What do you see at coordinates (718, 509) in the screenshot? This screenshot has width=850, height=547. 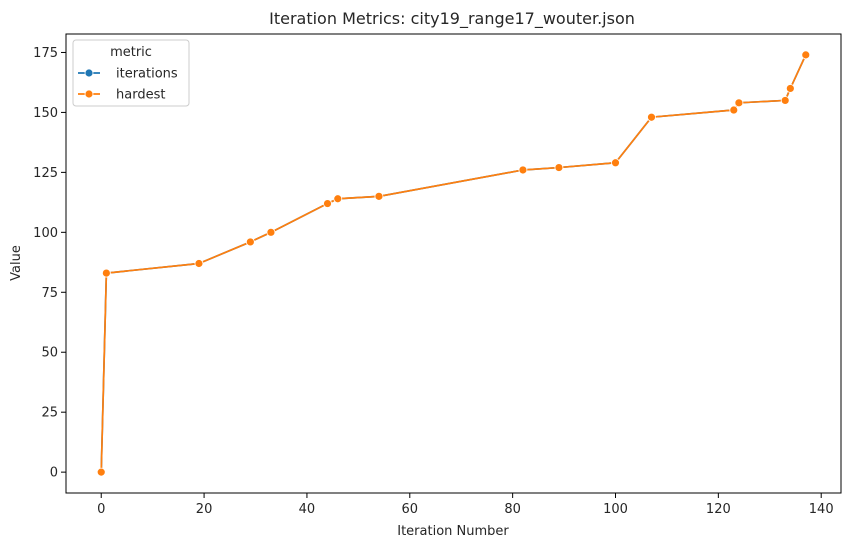 I see `x-tick-label: 120` at bounding box center [718, 509].